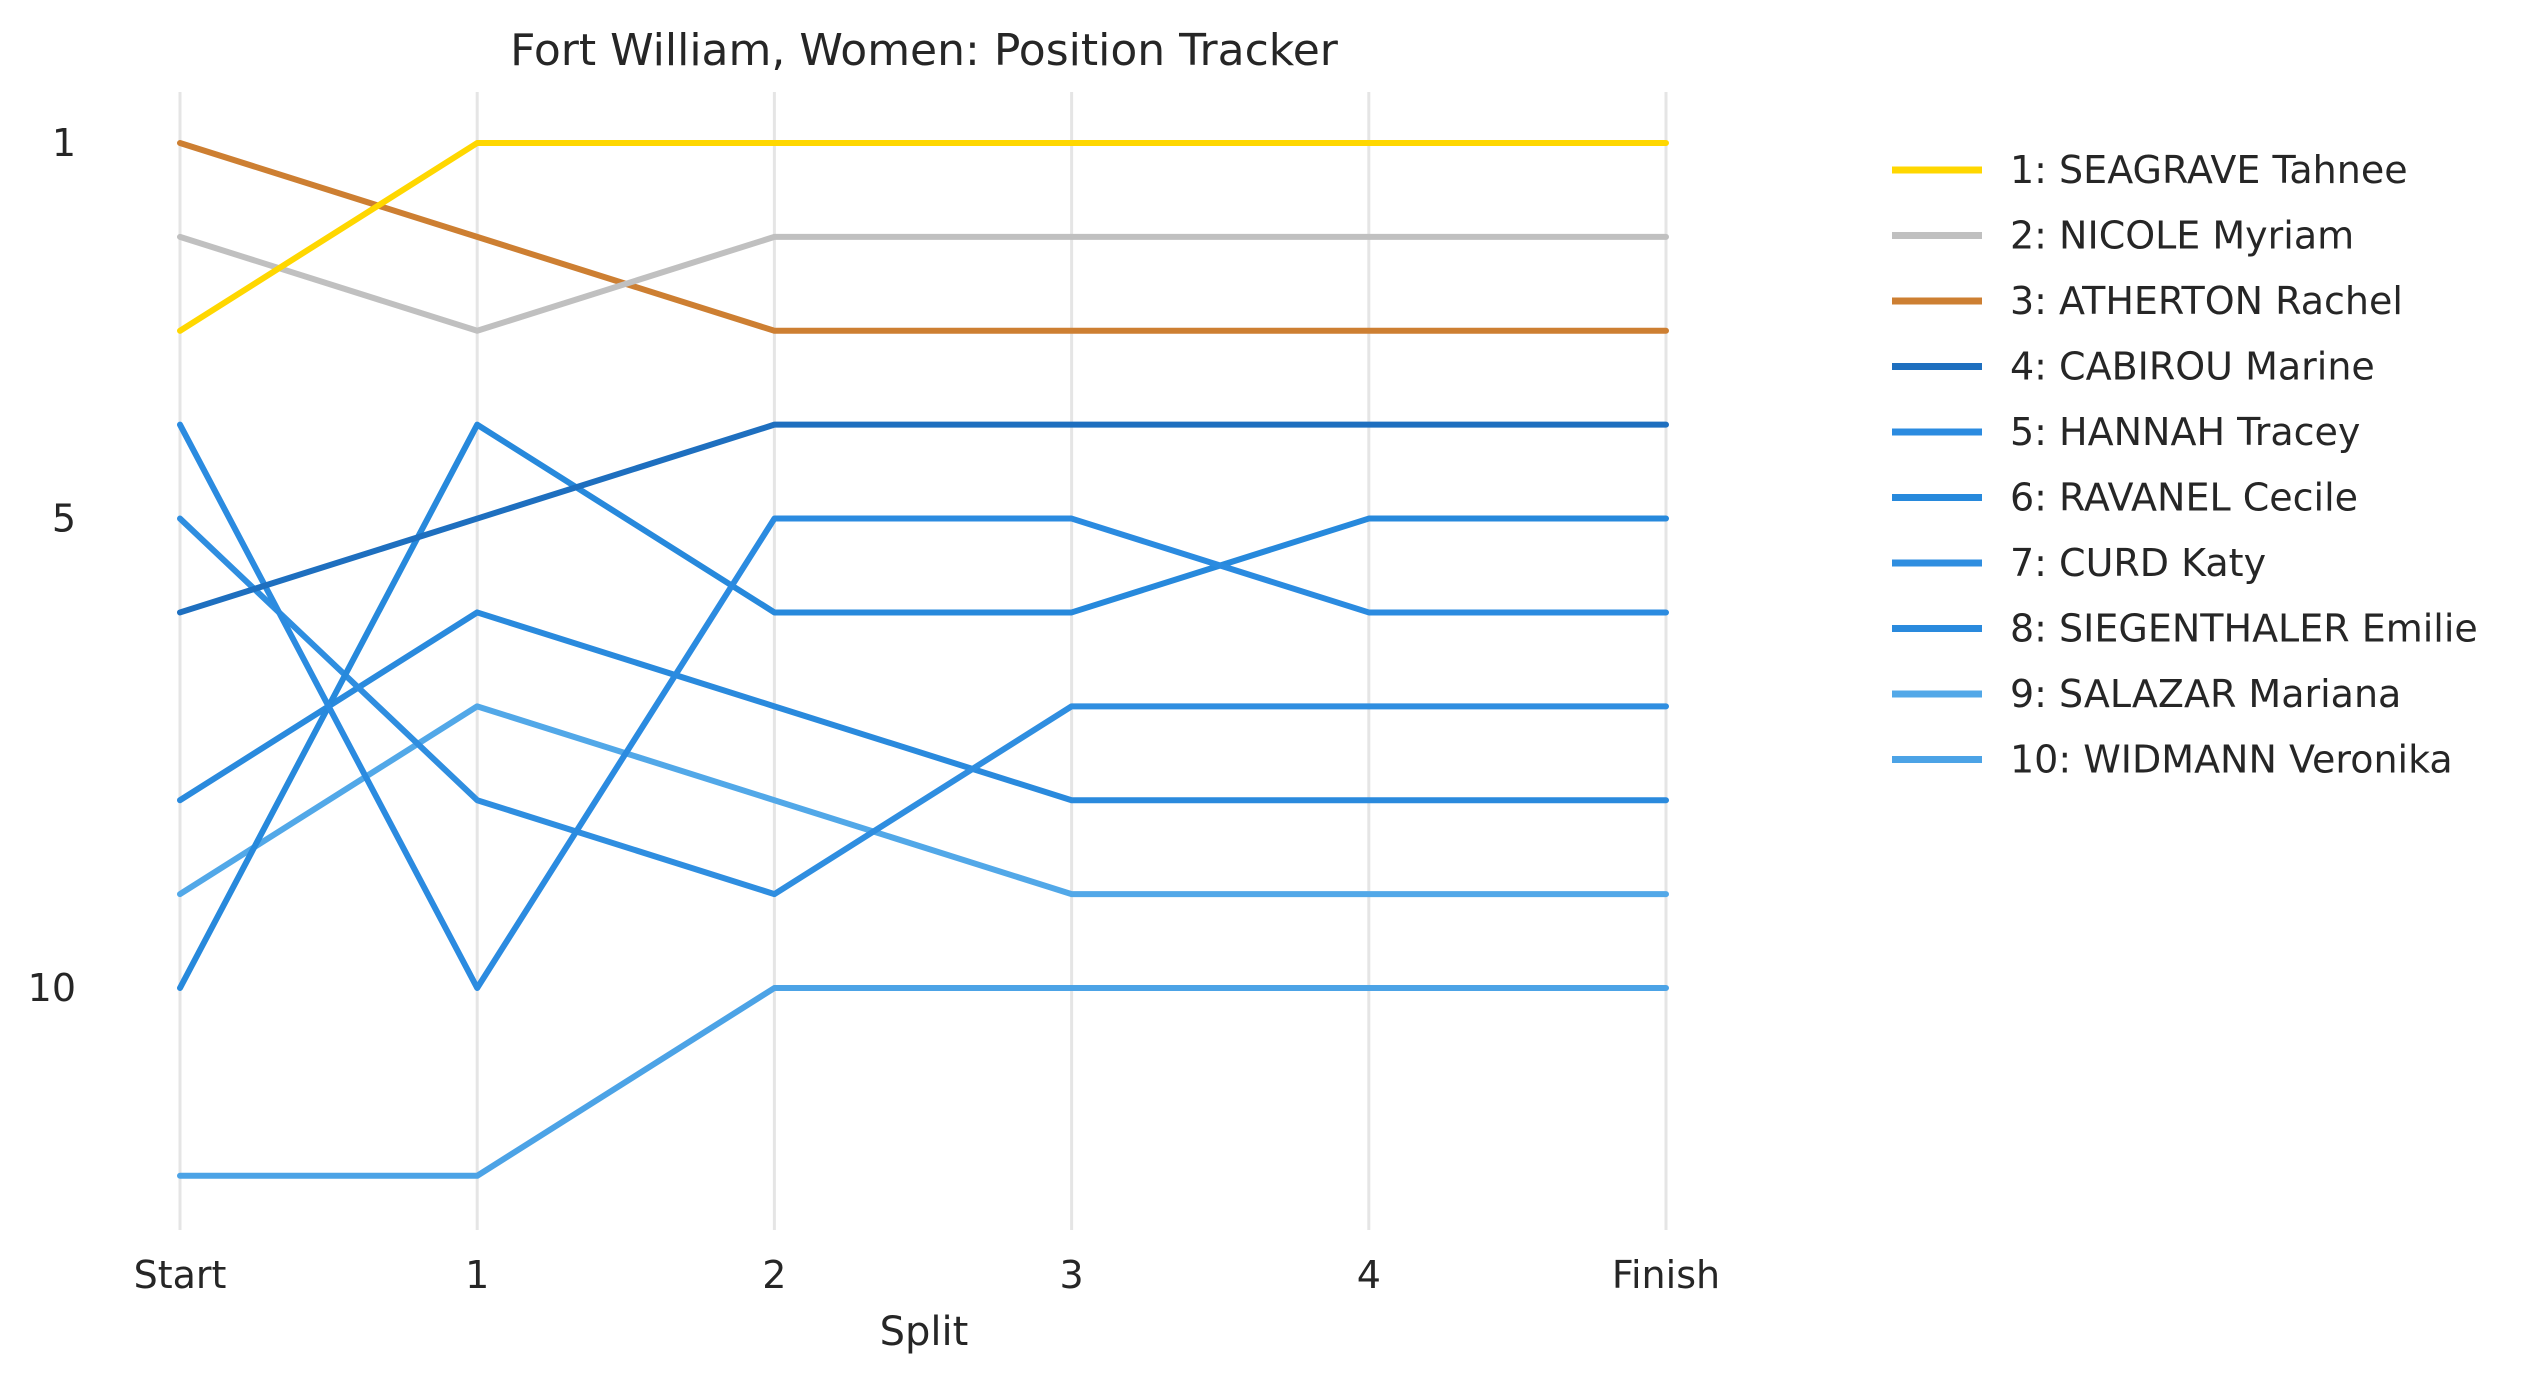 The height and width of the screenshot is (1378, 2539). What do you see at coordinates (2205, 694) in the screenshot?
I see `legend-label: 9: SALAZAR Mariana` at bounding box center [2205, 694].